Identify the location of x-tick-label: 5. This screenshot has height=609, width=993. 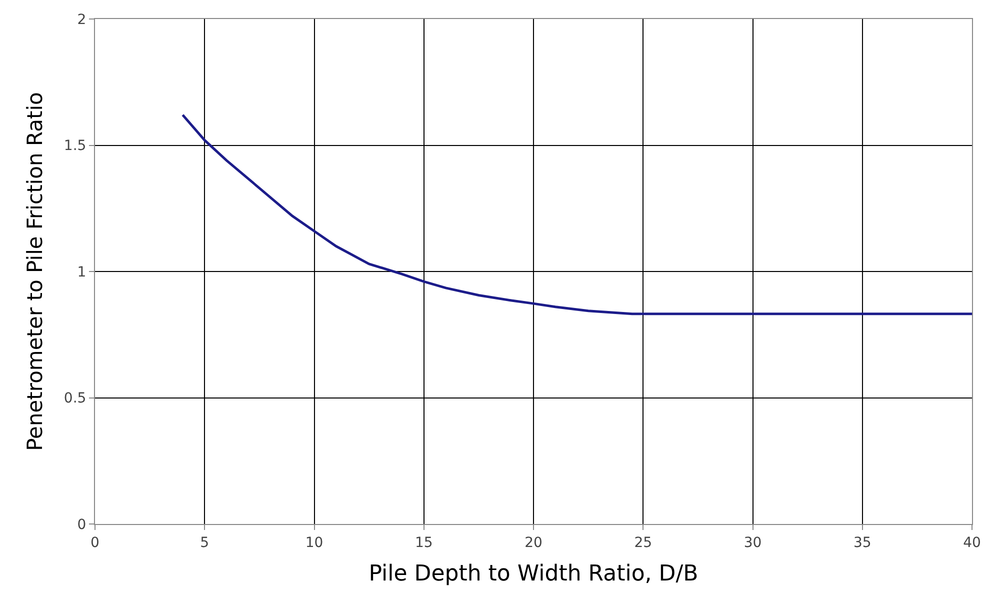
(205, 542).